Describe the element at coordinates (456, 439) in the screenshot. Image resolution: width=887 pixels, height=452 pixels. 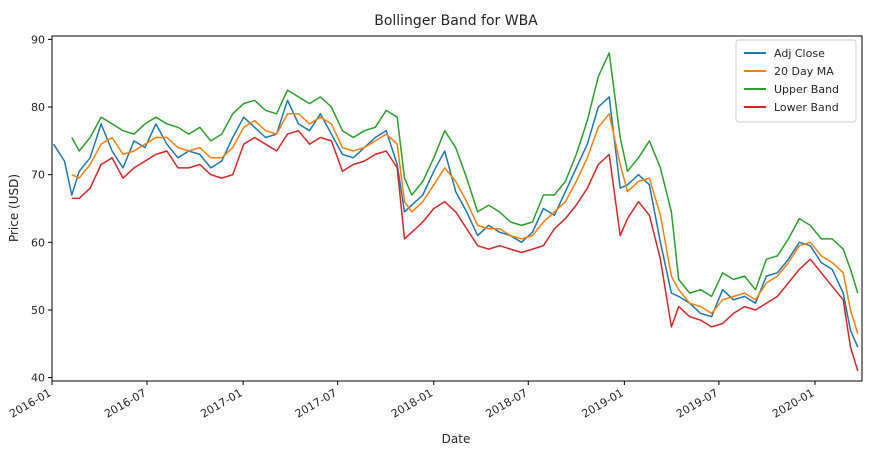
I see `x-axis-label: Date` at that location.